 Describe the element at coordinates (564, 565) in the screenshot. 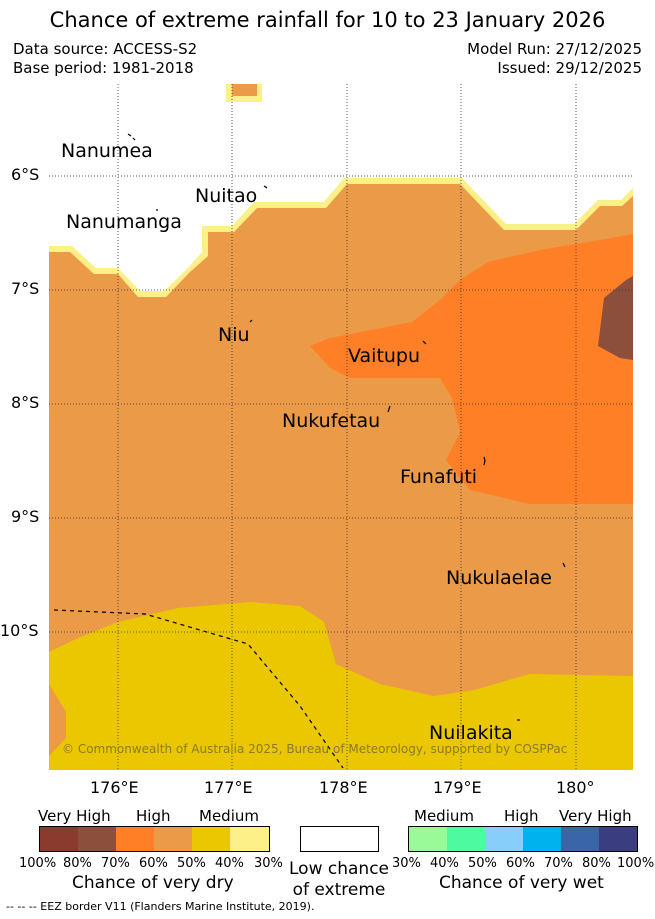

I see `nukulaelae-island-mark` at that location.